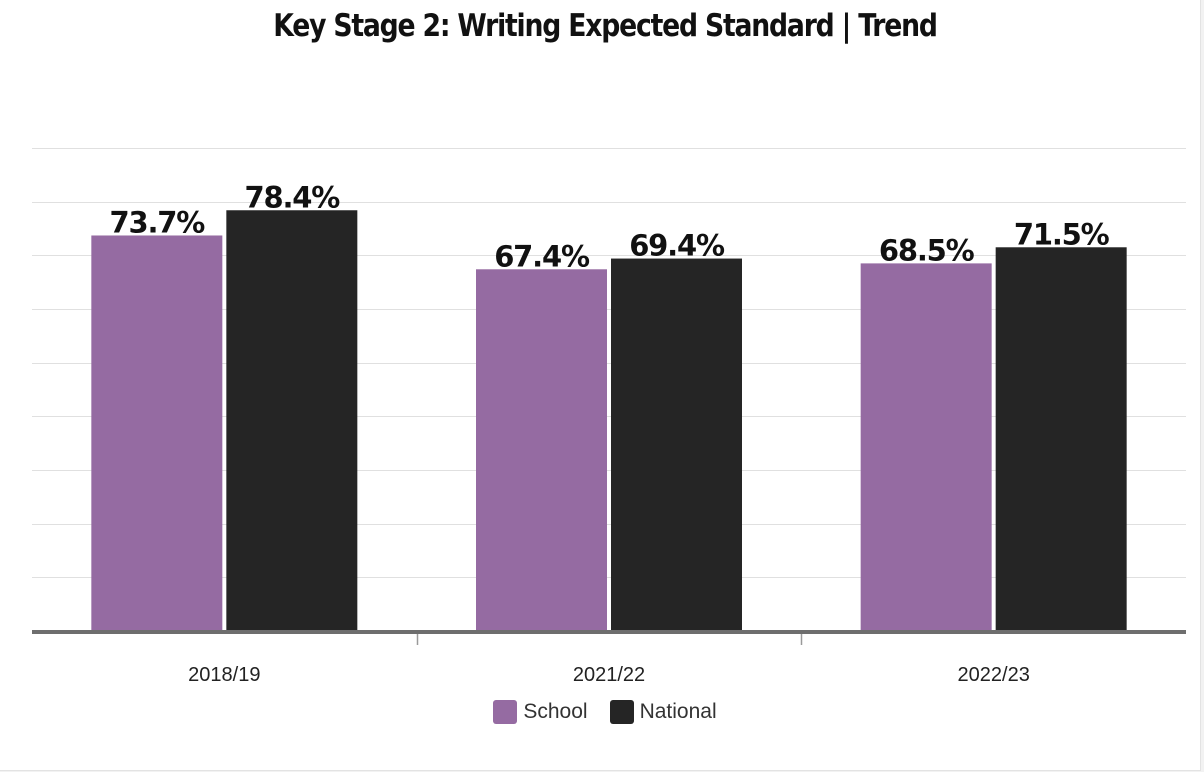  What do you see at coordinates (602, 712) in the screenshot?
I see `legend: School National` at bounding box center [602, 712].